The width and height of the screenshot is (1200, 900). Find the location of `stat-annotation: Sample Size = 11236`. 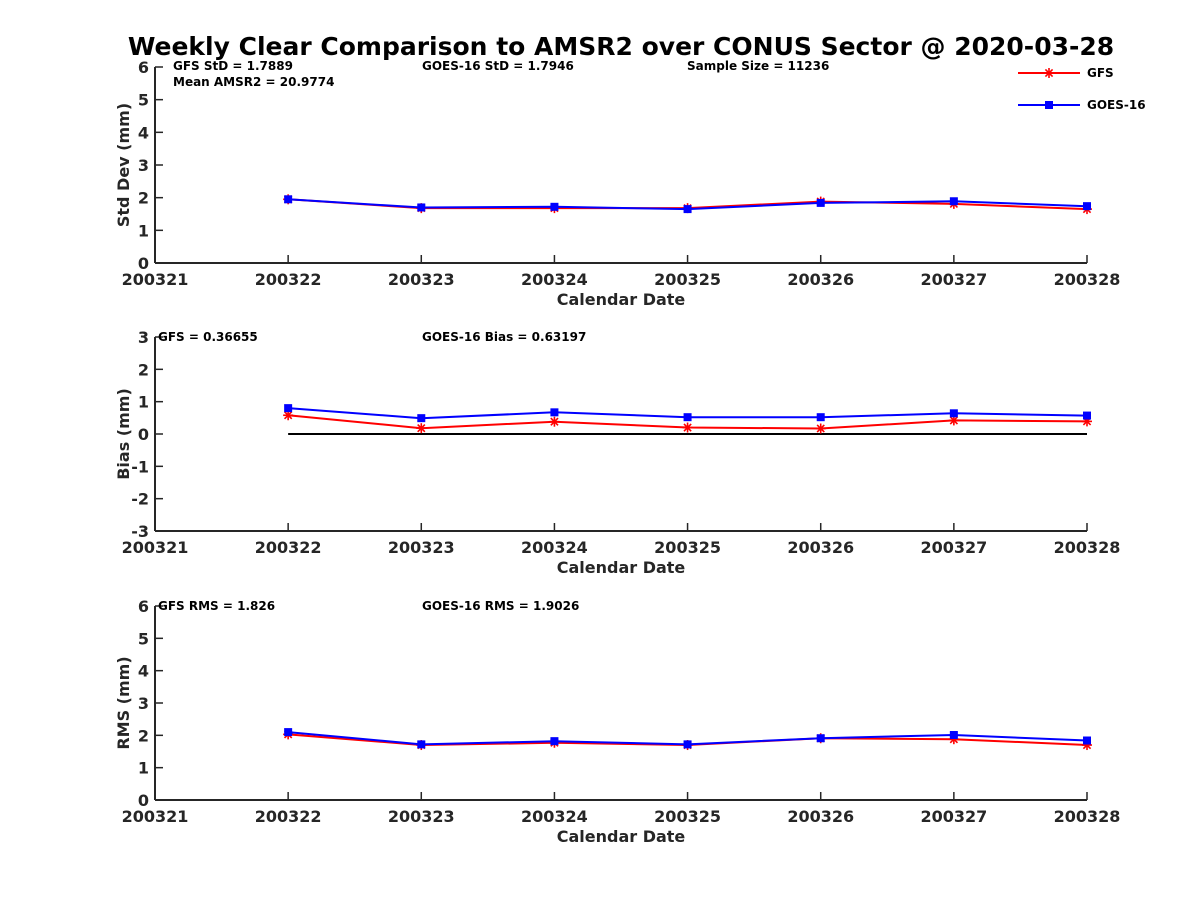

stat-annotation: Sample Size = 11236 is located at coordinates (758, 66).